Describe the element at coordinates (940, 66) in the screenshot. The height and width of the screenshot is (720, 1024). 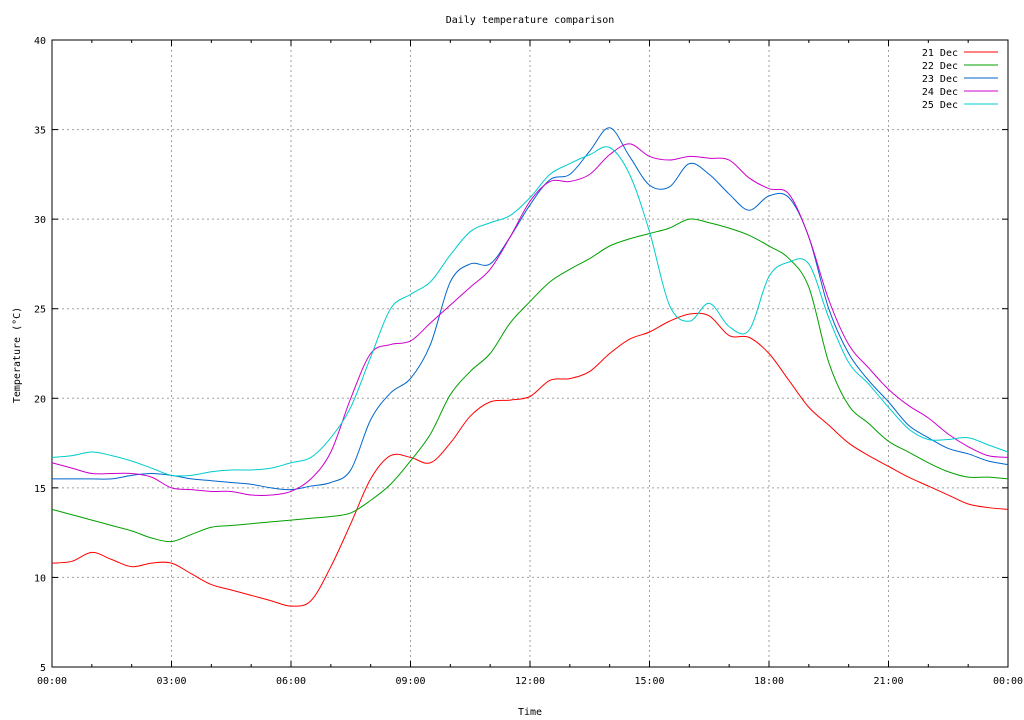
I see `legend-label-22-dec: 22 Dec` at that location.